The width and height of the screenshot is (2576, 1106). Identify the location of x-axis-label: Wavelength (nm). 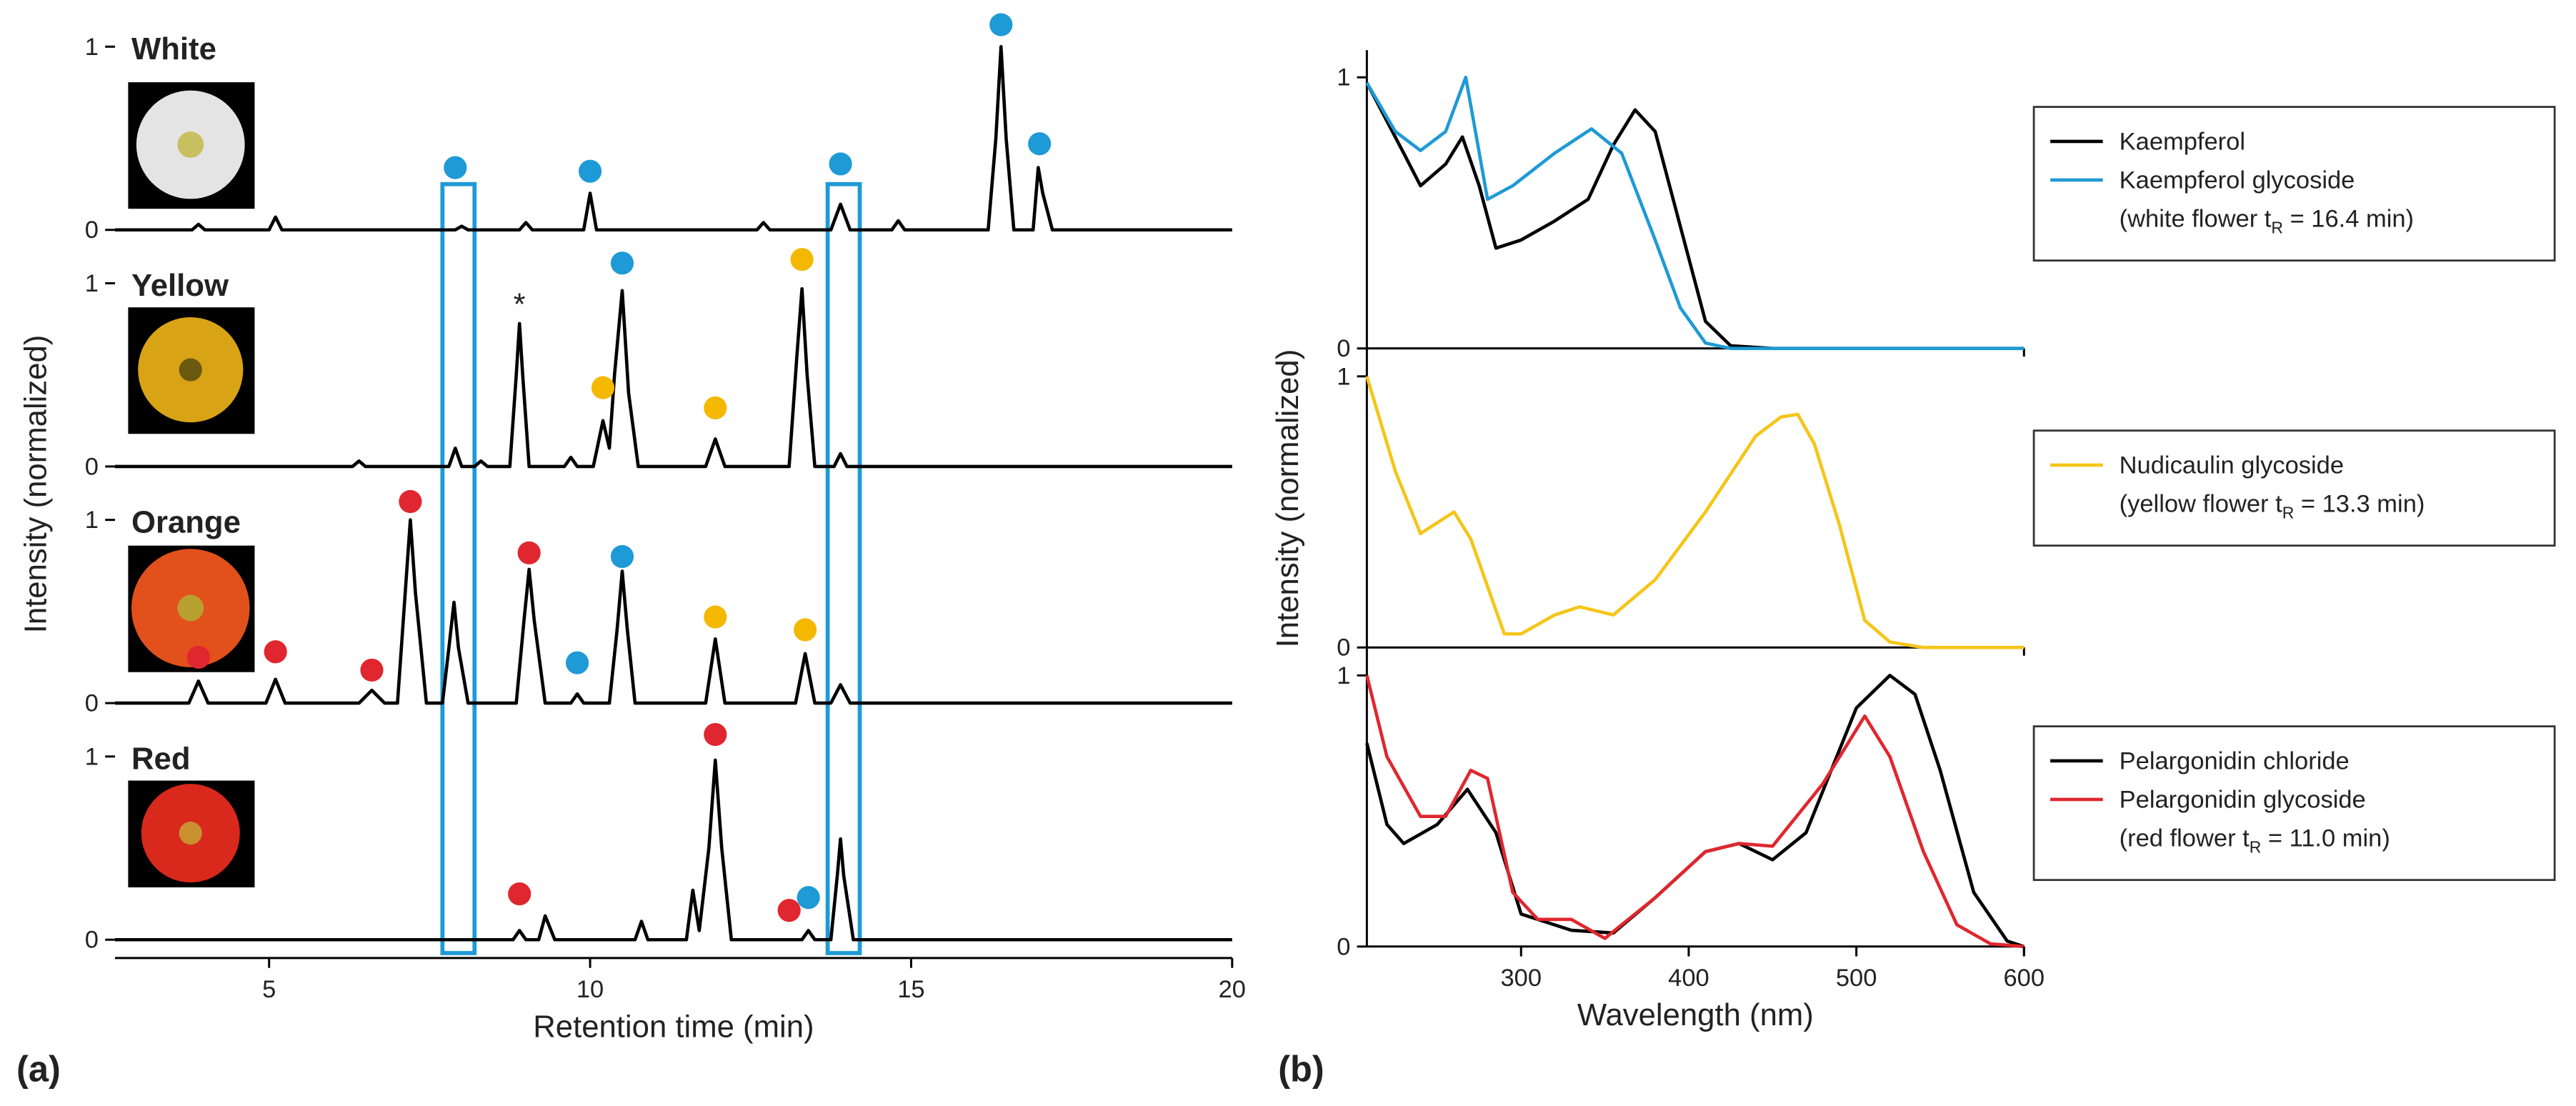
(1696, 1014).